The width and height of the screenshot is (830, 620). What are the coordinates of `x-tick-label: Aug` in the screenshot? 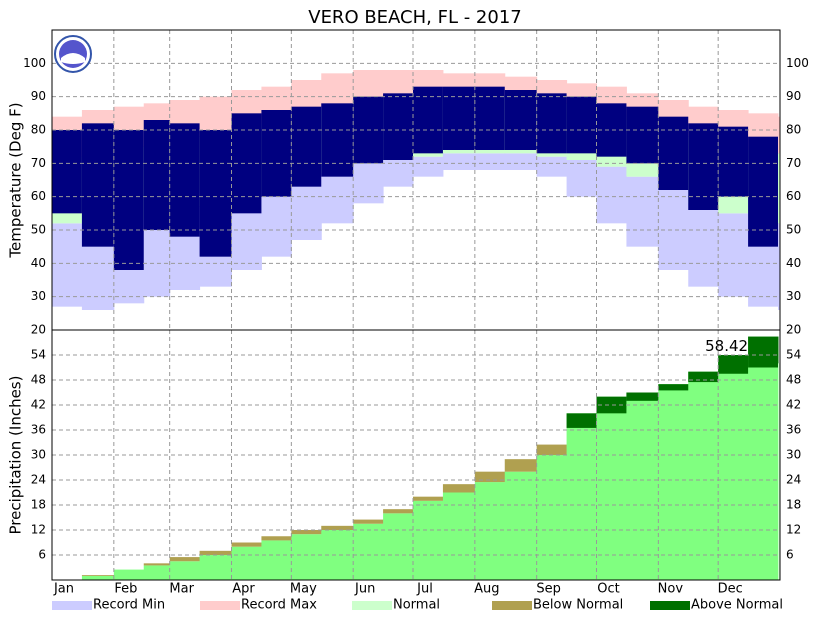 It's located at (486, 589).